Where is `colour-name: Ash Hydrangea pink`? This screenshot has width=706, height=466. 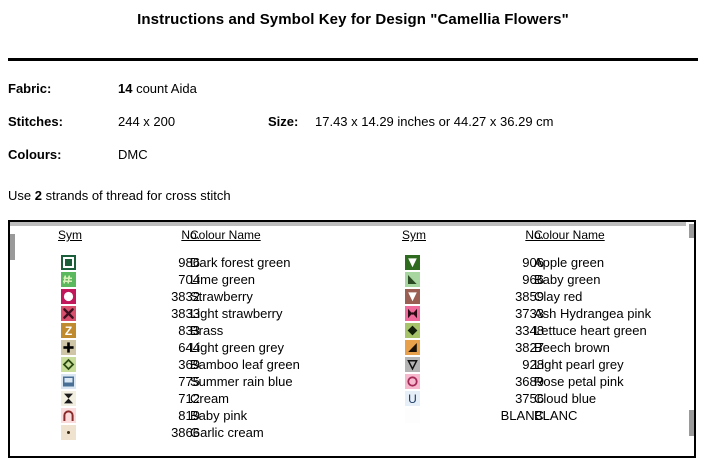
colour-name: Ash Hydrangea pink is located at coordinates (593, 313).